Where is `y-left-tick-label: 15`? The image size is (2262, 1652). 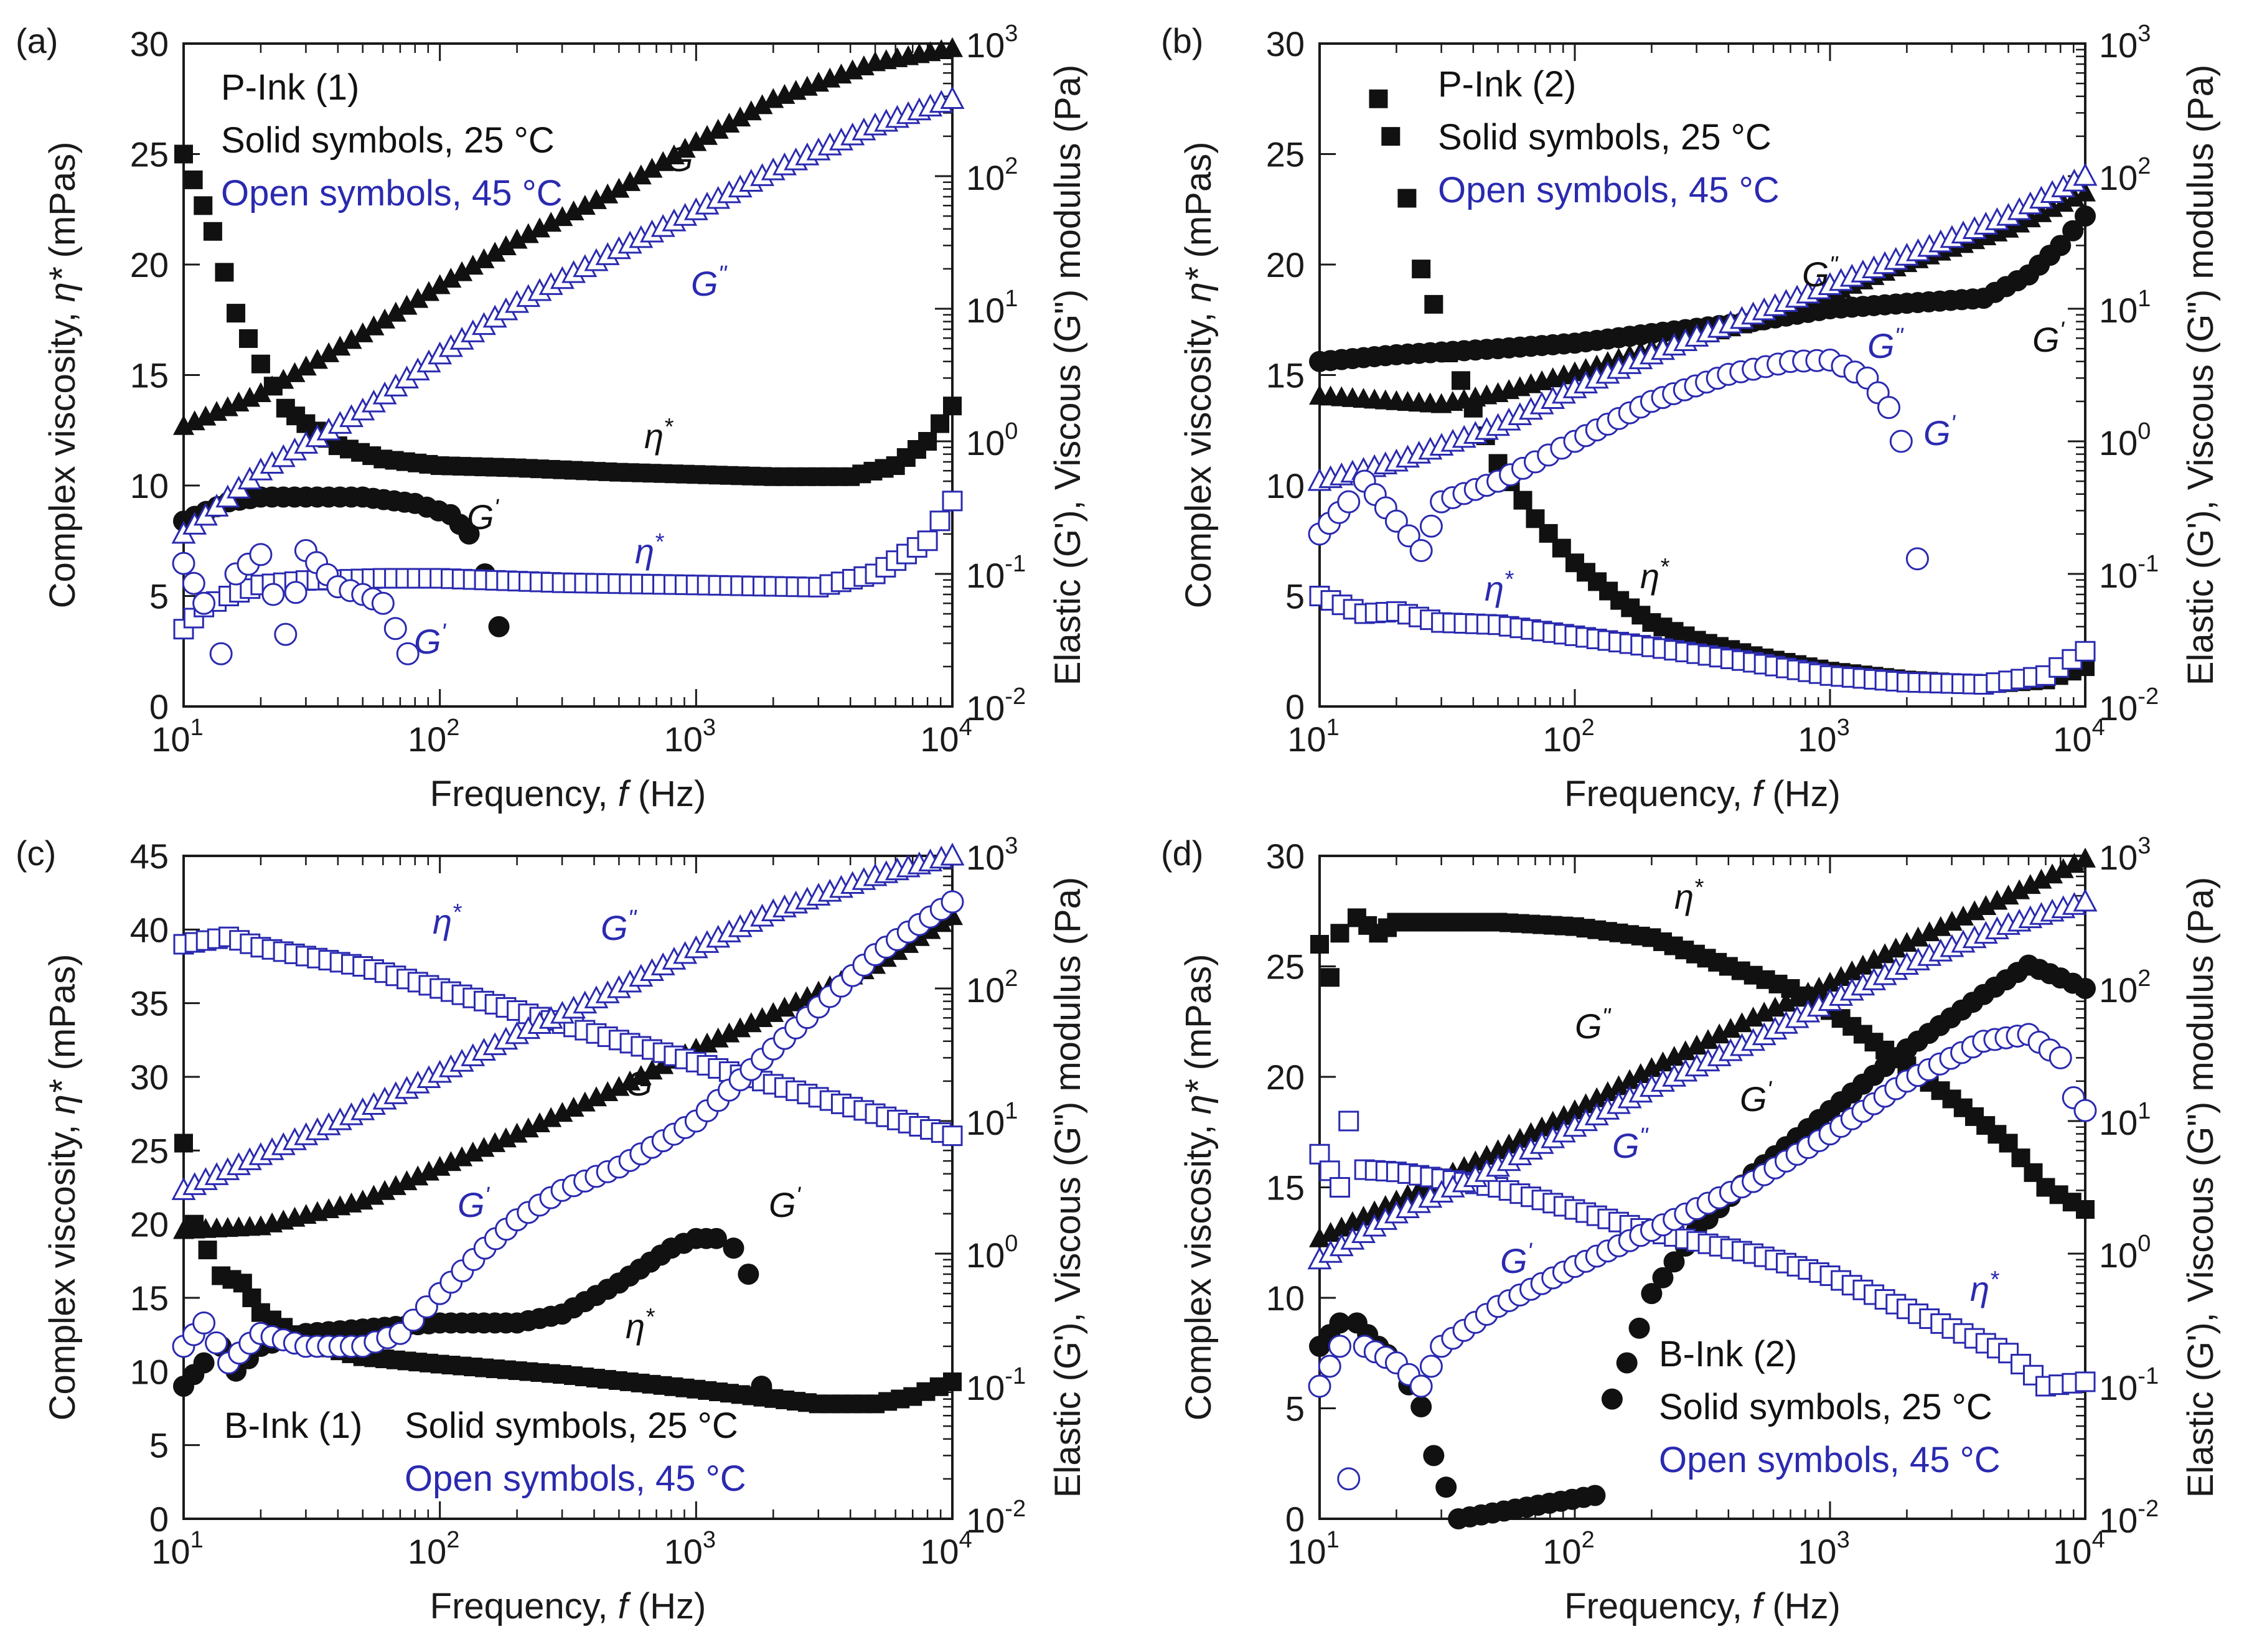
y-left-tick-label: 15 is located at coordinates (149, 375).